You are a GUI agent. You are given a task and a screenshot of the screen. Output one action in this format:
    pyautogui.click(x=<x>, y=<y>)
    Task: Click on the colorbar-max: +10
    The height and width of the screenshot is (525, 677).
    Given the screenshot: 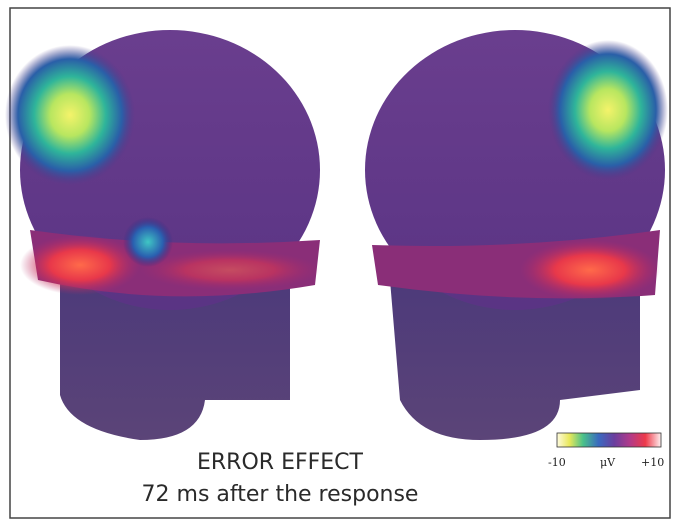 What is the action you would take?
    pyautogui.click(x=653, y=462)
    